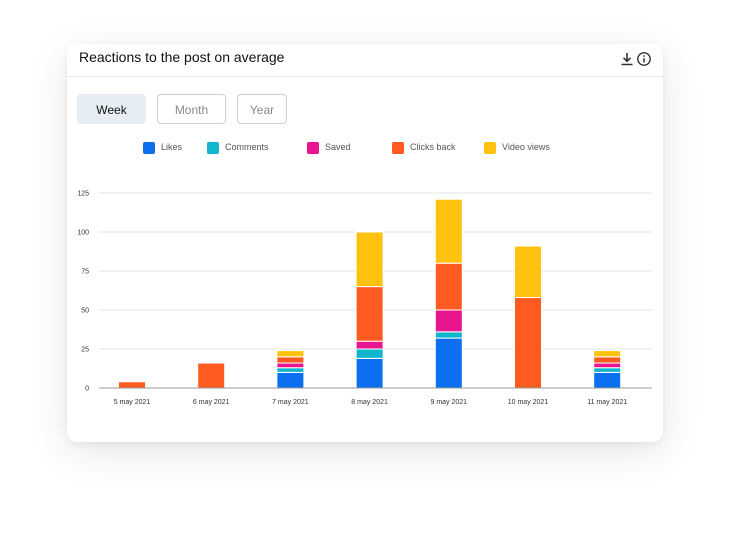 The image size is (731, 533). I want to click on tab-week: Week, so click(111, 109).